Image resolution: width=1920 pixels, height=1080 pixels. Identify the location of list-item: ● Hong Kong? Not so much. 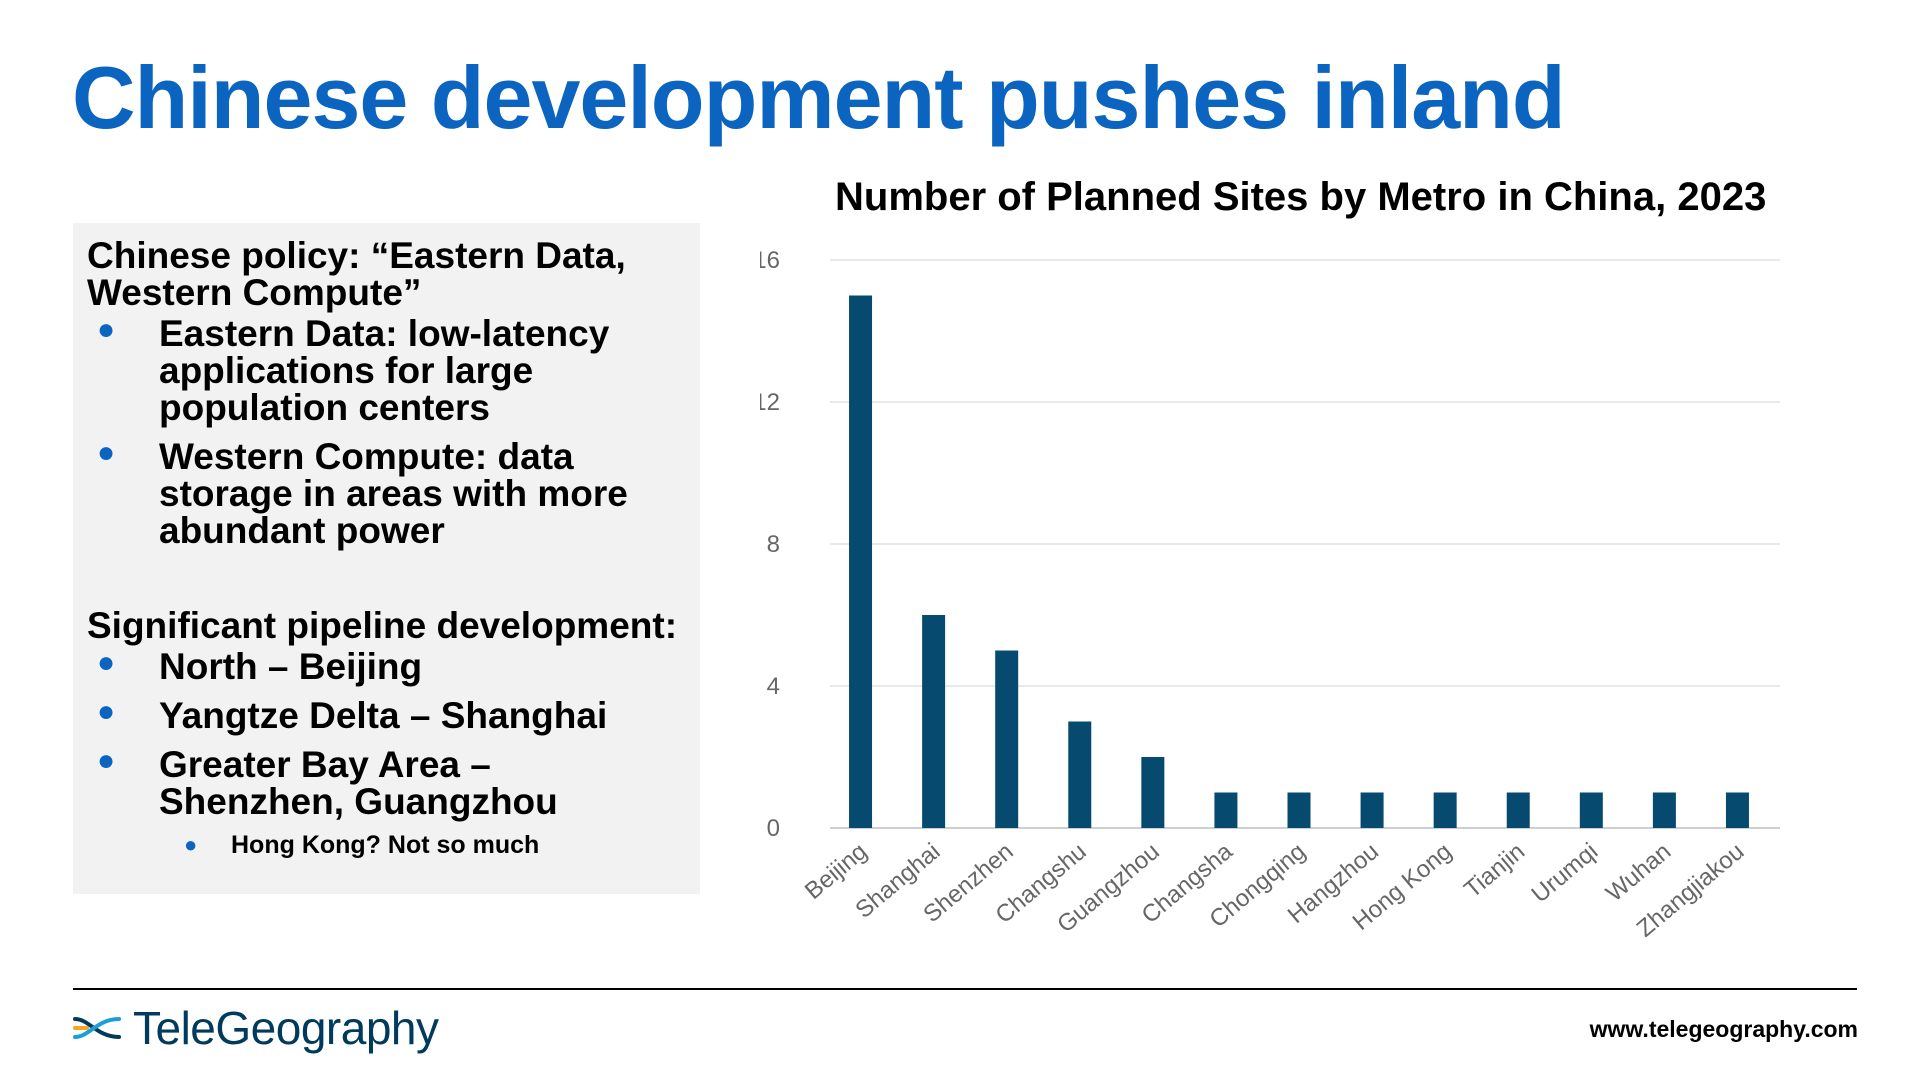
(386, 845).